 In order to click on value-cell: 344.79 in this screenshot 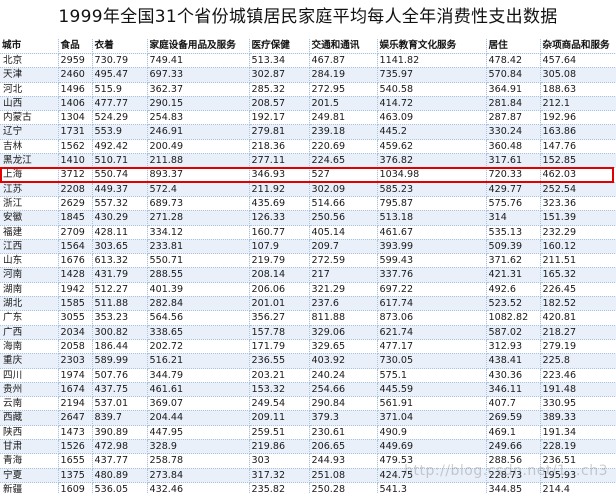, I will do `click(198, 375)`.